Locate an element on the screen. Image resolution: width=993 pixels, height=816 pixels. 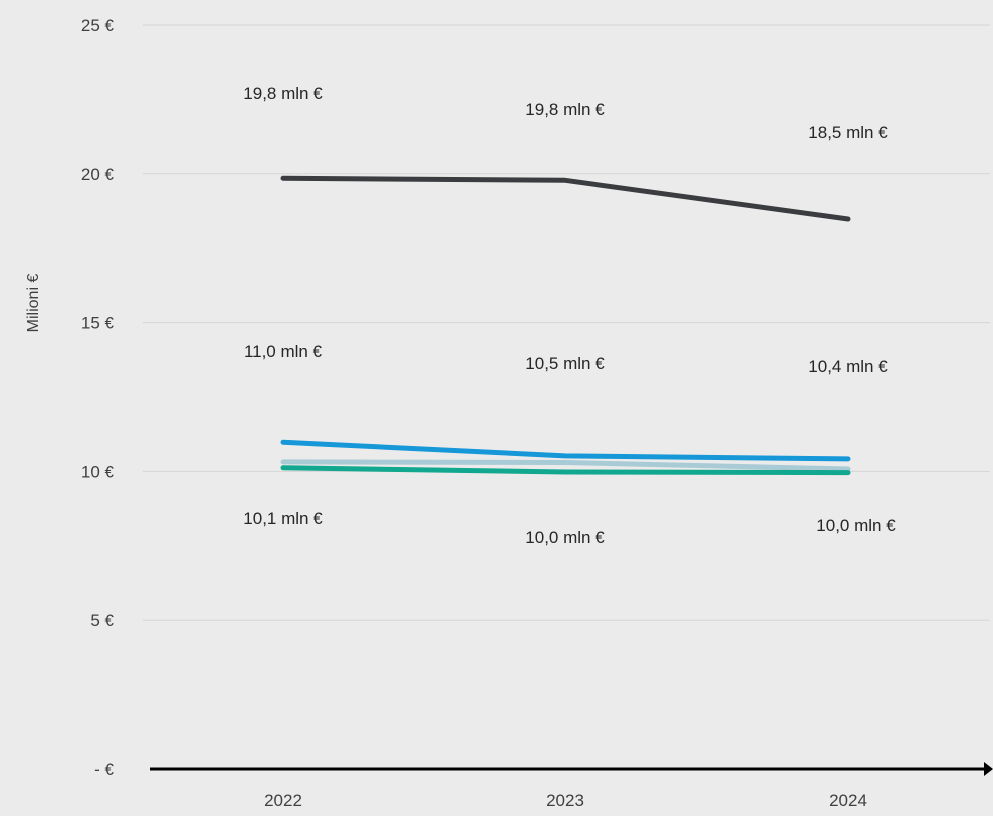
y-tick-labels: - € 5 € 10 € 15 € 20 € 25 € is located at coordinates (98, 397).